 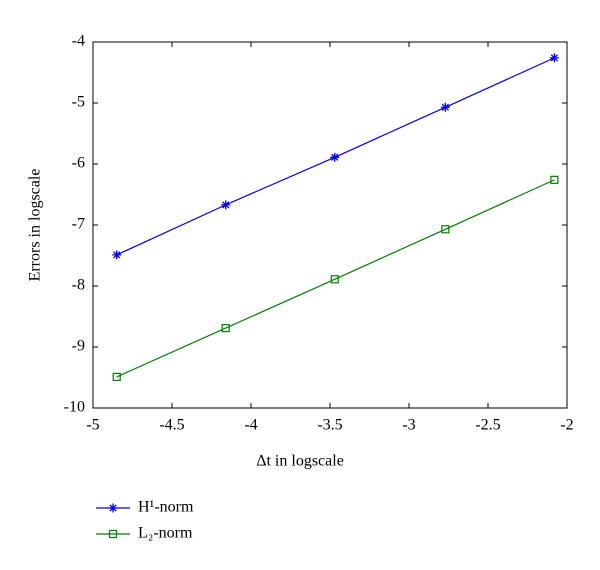 What do you see at coordinates (165, 533) in the screenshot?
I see `legend-label: L₂-norm` at bounding box center [165, 533].